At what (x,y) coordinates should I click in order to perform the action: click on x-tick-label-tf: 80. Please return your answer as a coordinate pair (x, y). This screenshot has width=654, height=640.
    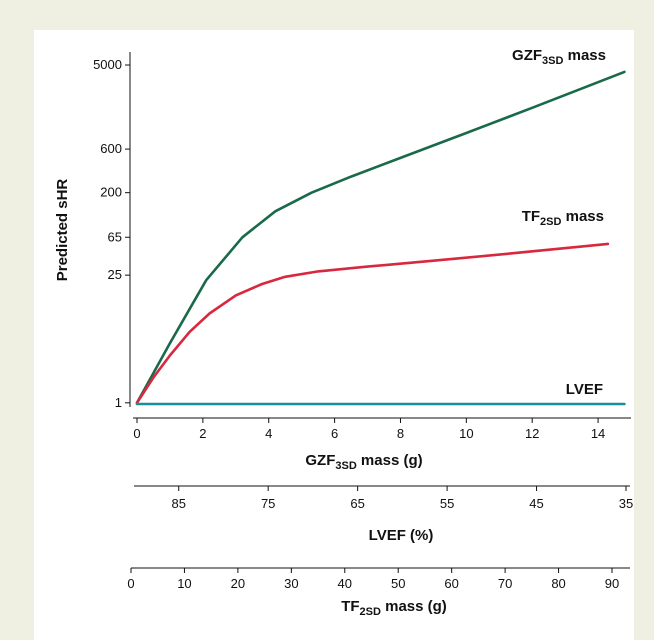
    Looking at the image, I should click on (558, 583).